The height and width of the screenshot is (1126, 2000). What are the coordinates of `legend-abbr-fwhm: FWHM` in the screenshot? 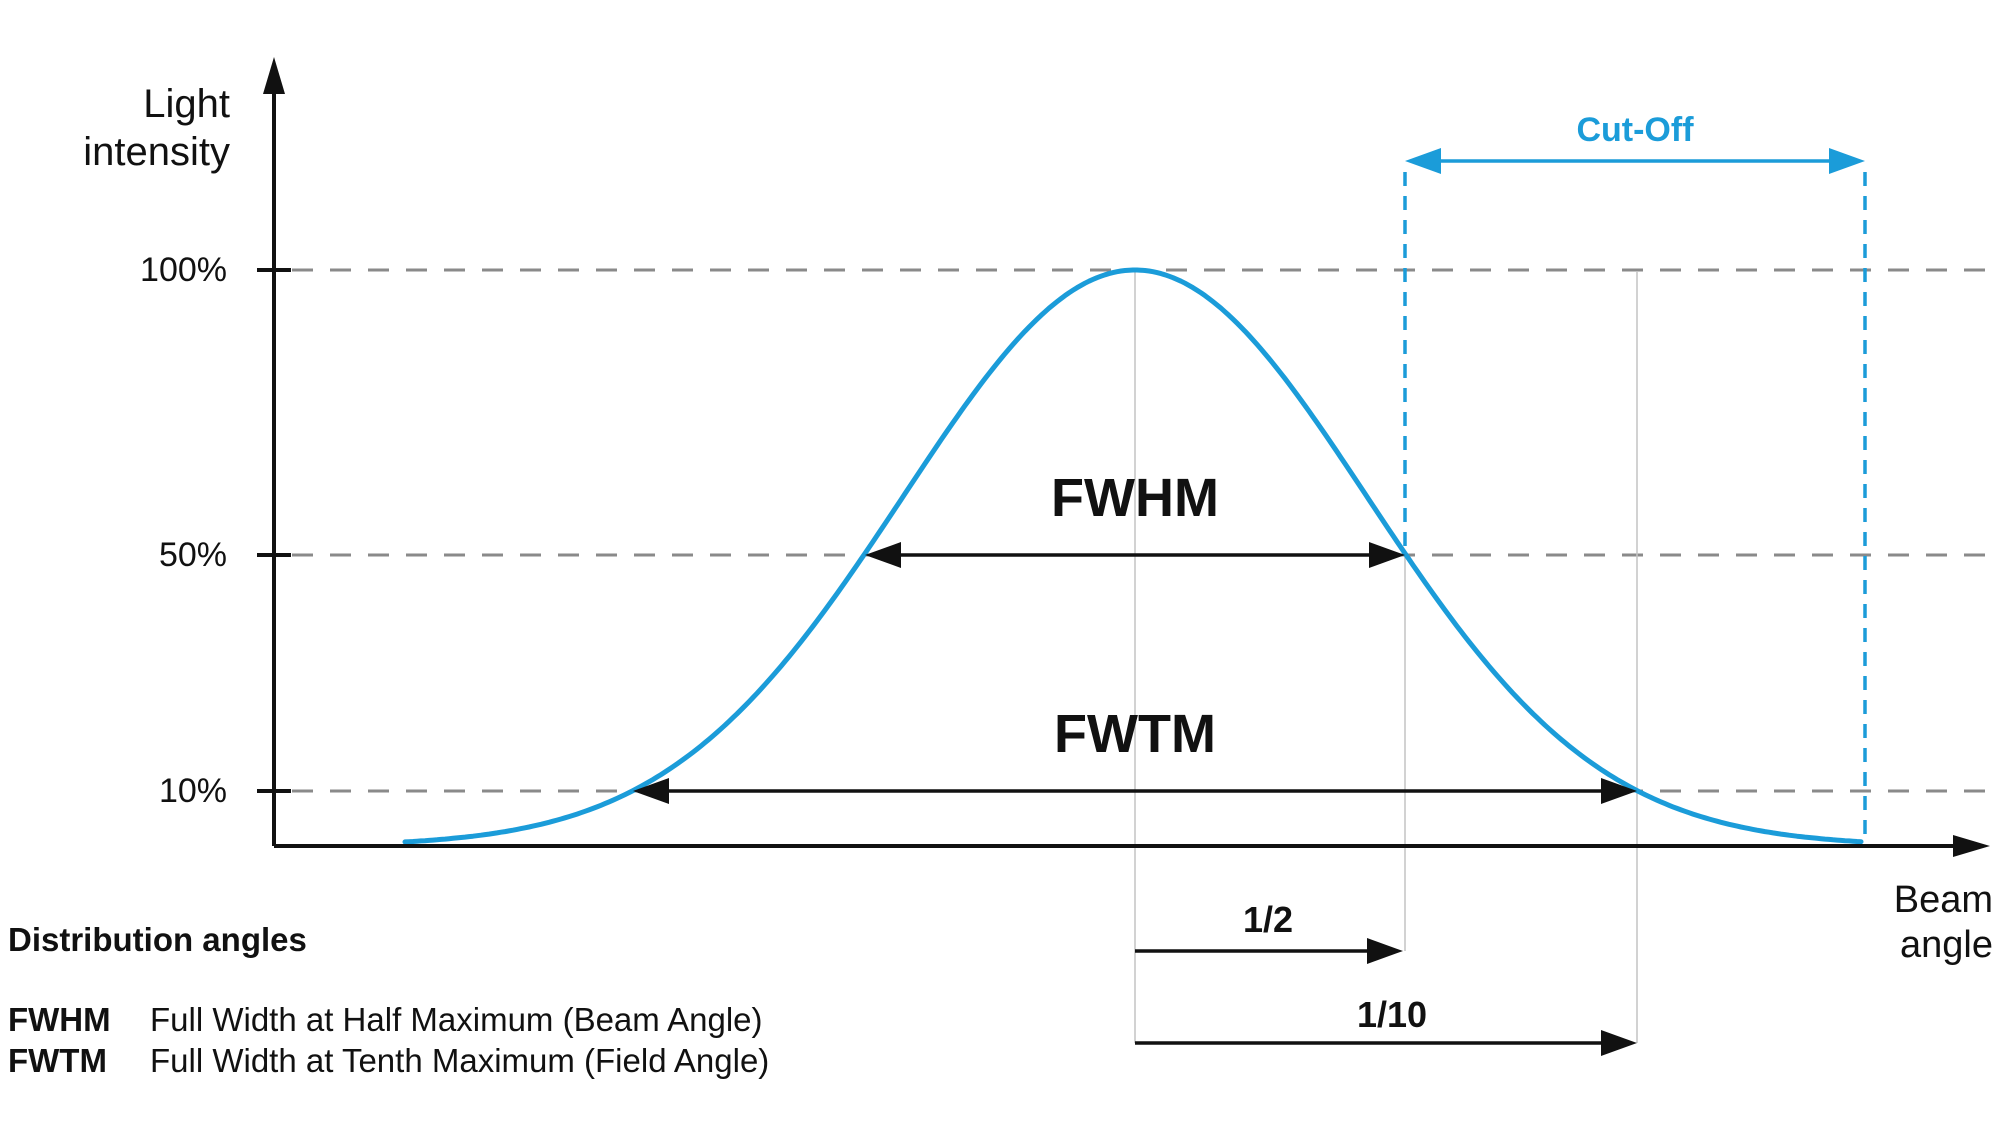 It's located at (59, 1019).